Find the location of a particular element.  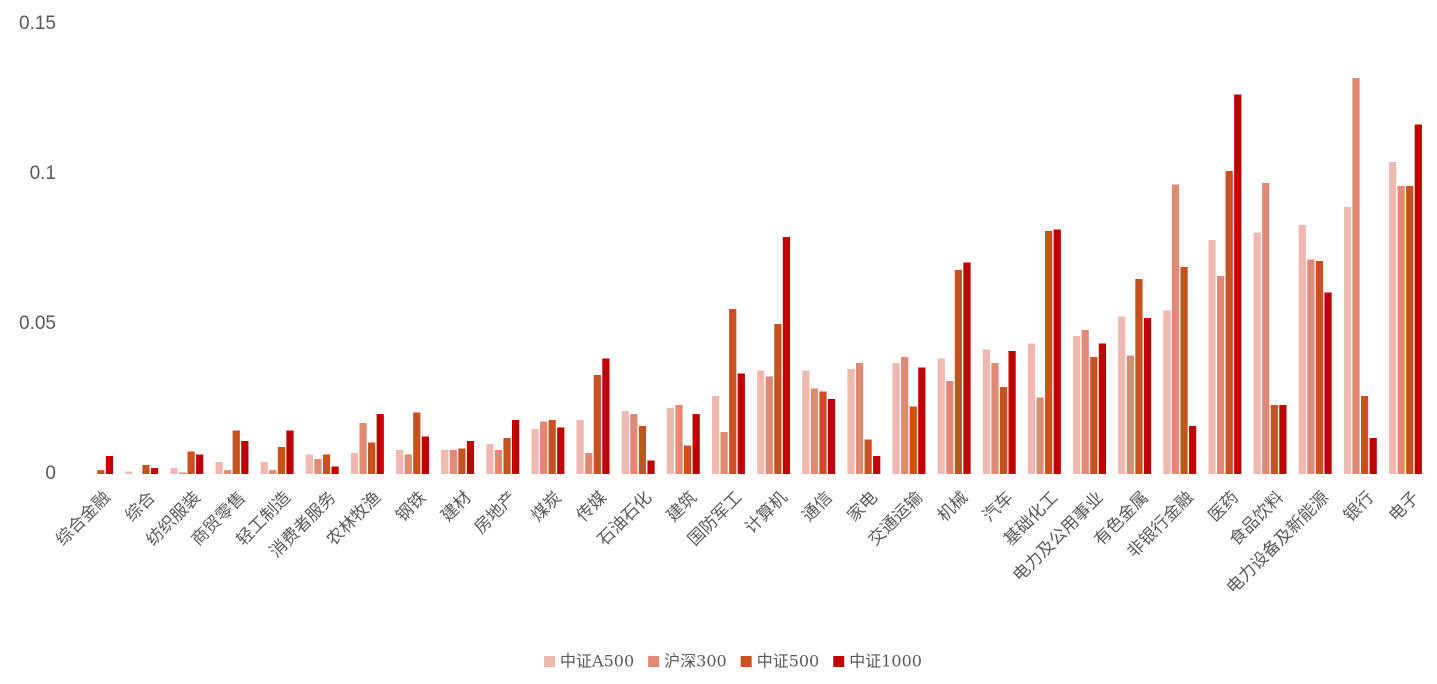

x-tick-label: 煤炭 is located at coordinates (547, 507).